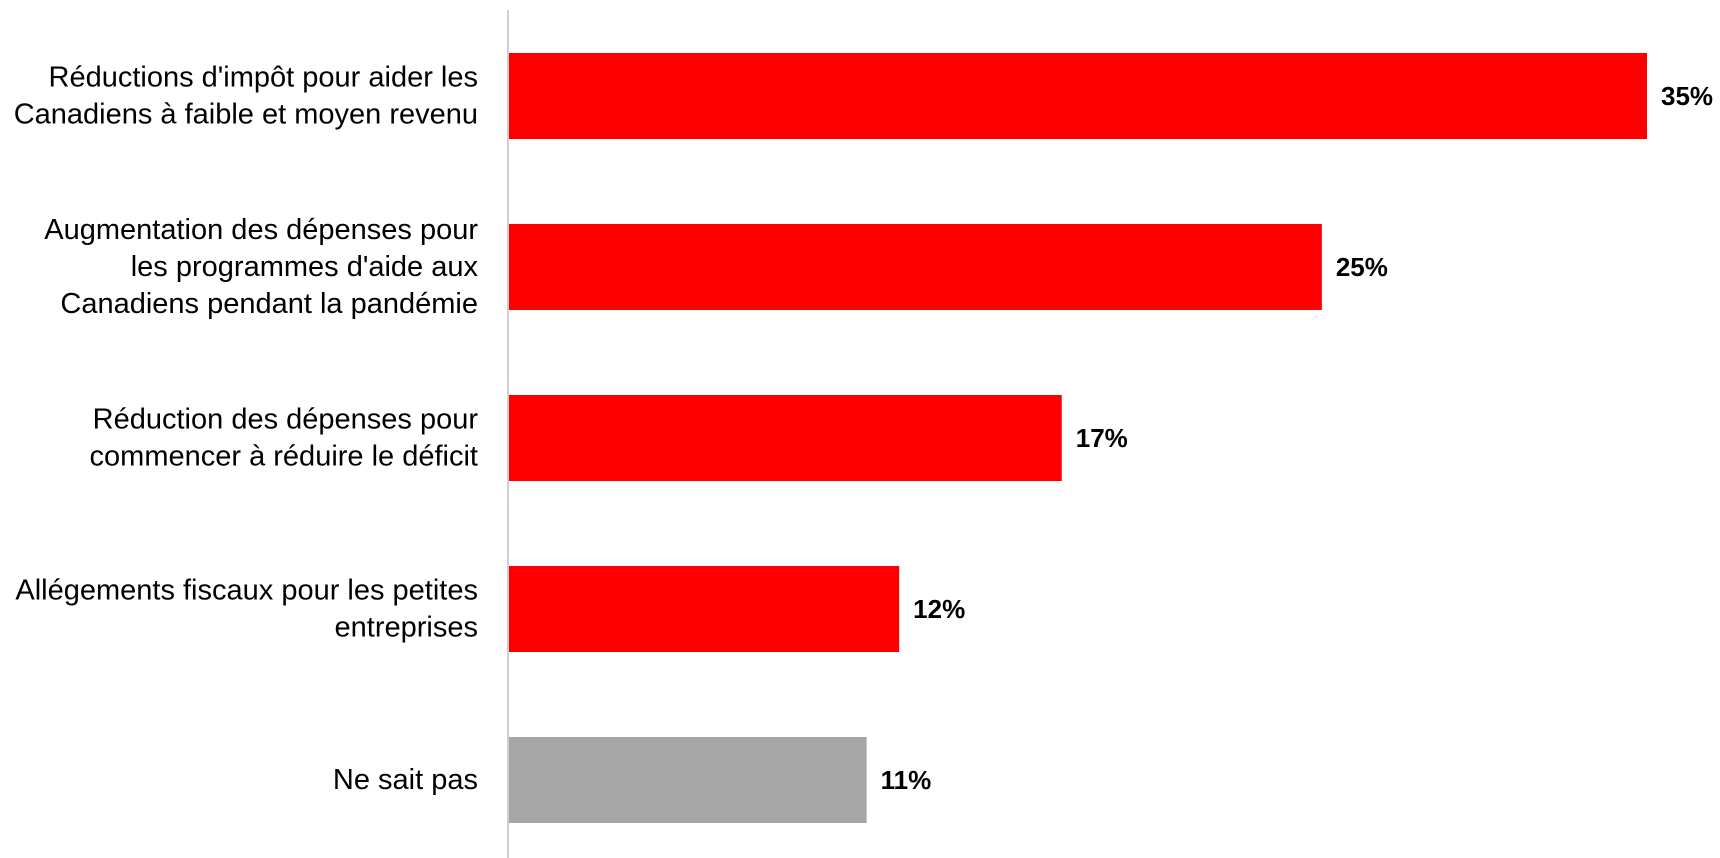 The height and width of the screenshot is (858, 1720). I want to click on value-label-2: 17%, so click(1102, 438).